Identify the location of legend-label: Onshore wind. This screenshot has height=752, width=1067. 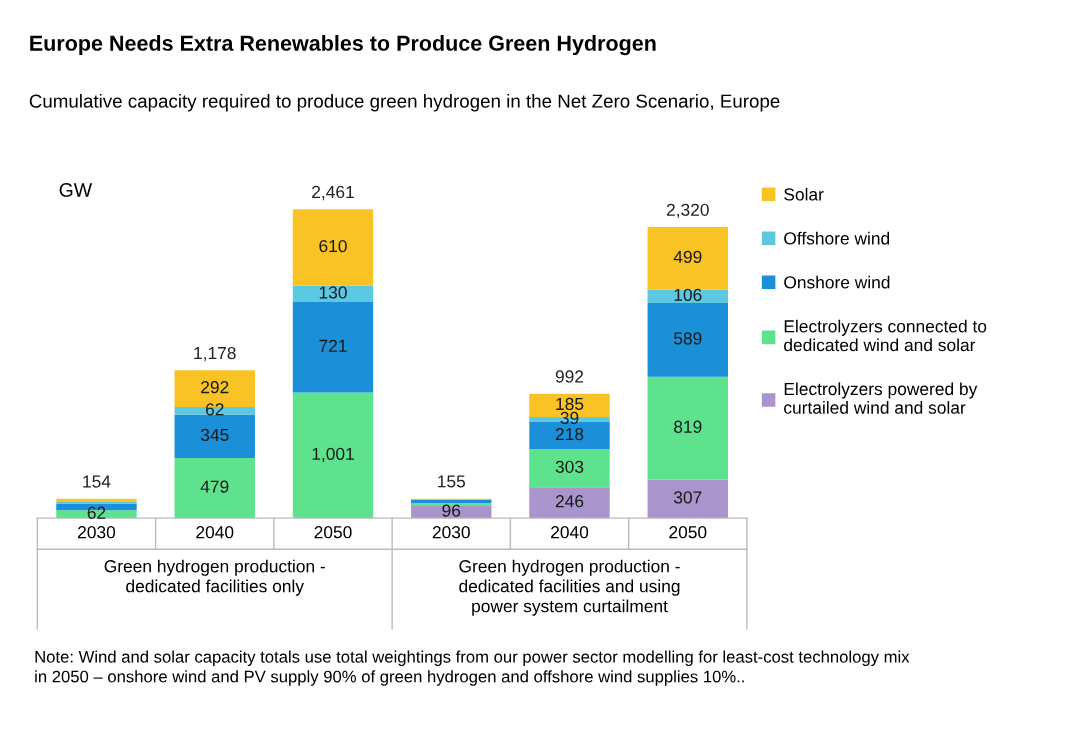
(837, 282).